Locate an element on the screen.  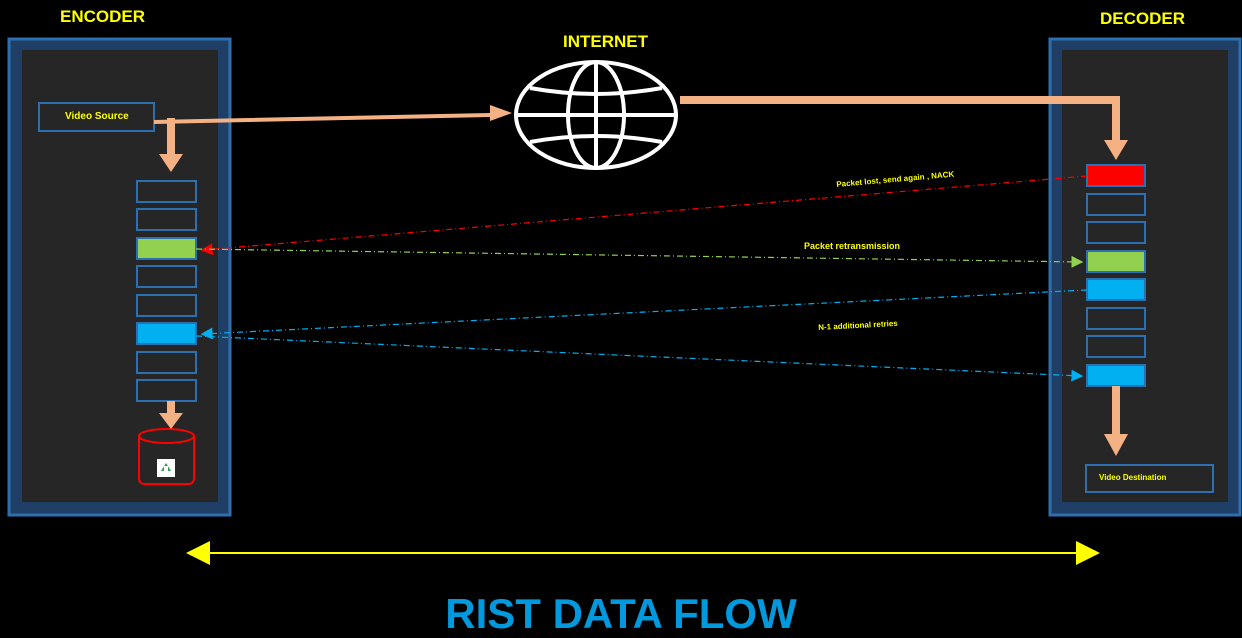
decoder-title: DECODER is located at coordinates (1143, 18).